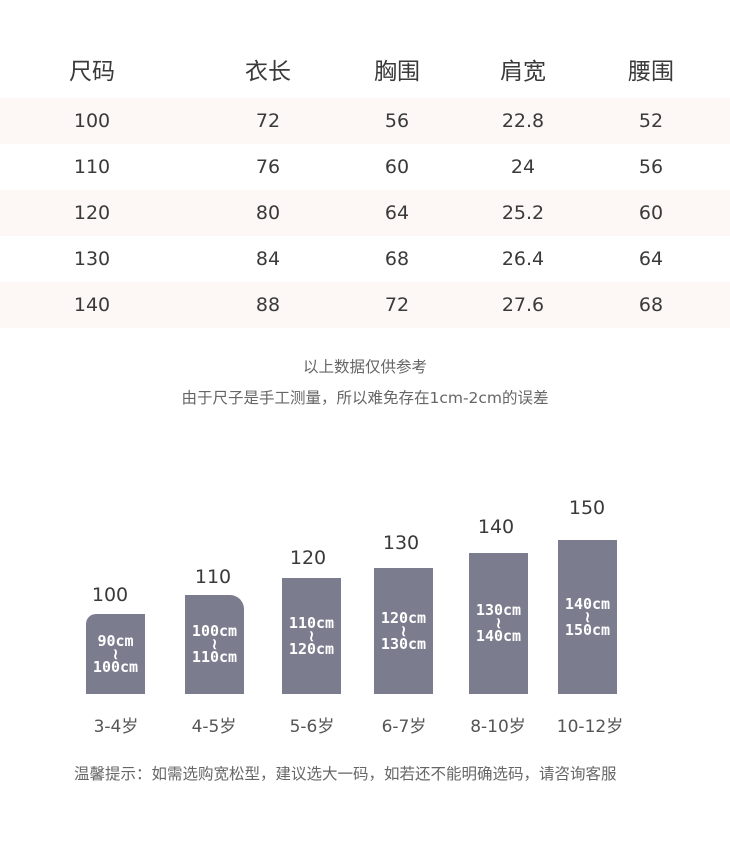  I want to click on cell-length: 80, so click(268, 213).